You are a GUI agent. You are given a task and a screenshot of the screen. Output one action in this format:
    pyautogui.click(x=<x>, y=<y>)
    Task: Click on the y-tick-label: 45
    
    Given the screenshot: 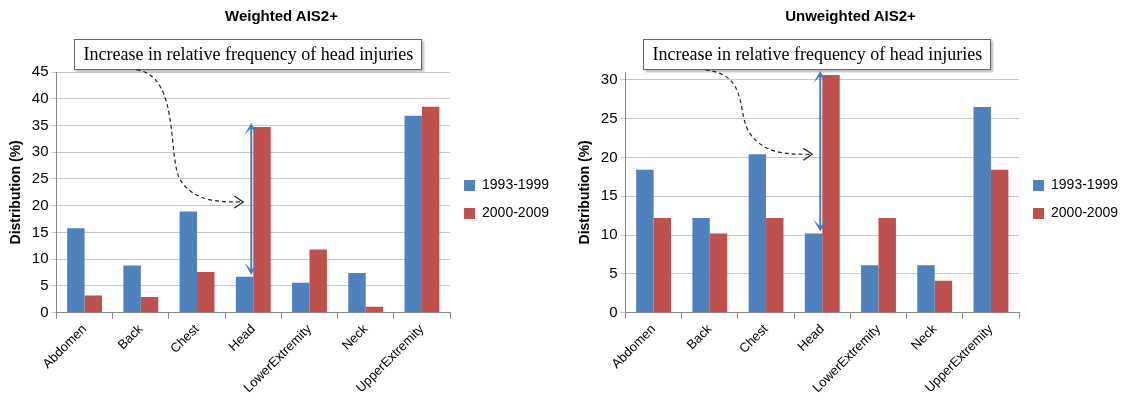 What is the action you would take?
    pyautogui.click(x=40, y=71)
    